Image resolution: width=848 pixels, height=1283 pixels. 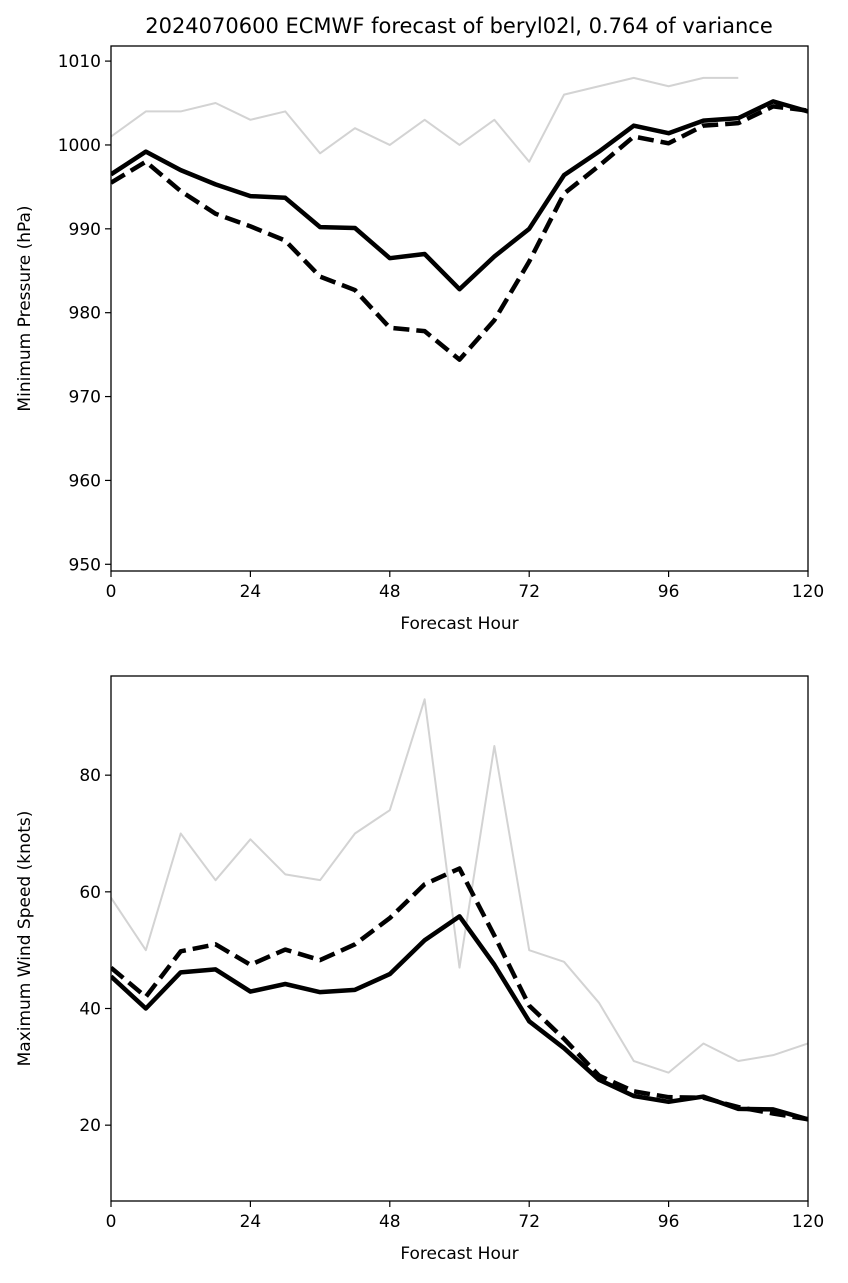 I want to click on pressure-y-tick-label: 1010, so click(x=79, y=62).